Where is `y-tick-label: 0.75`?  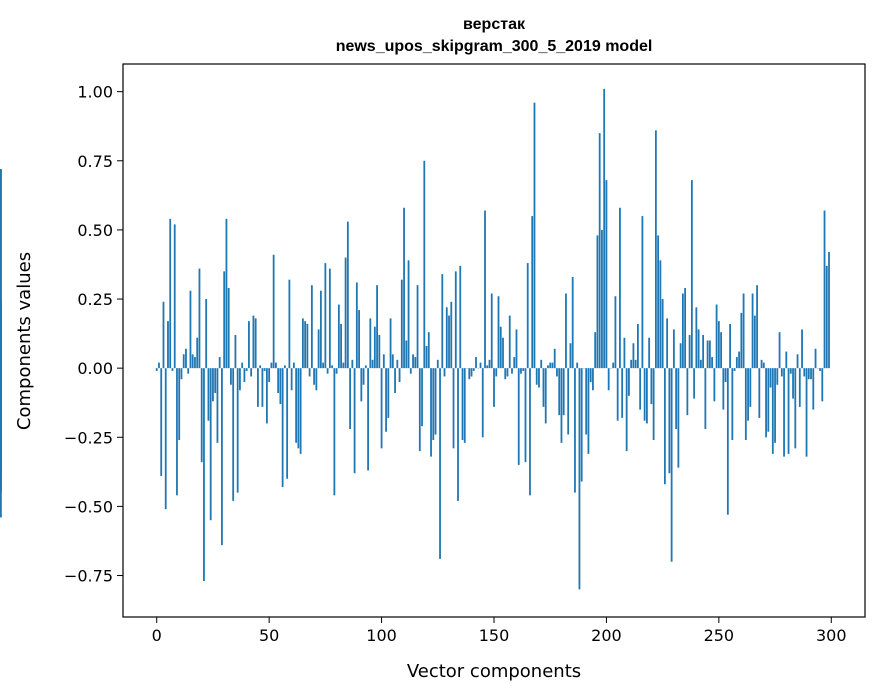 y-tick-label: 0.75 is located at coordinates (95, 161).